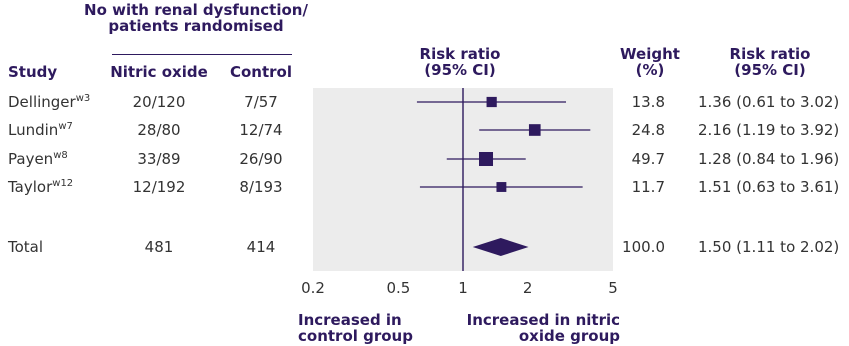  I want to click on x-tick-label: 0.5, so click(398, 288).